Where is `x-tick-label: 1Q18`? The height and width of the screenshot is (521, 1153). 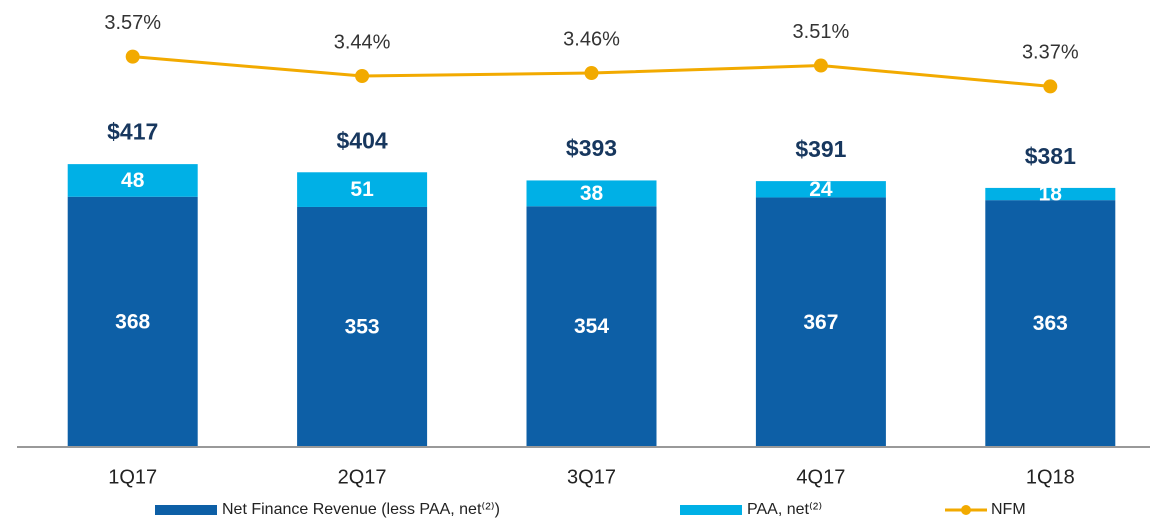 x-tick-label: 1Q18 is located at coordinates (1050, 477).